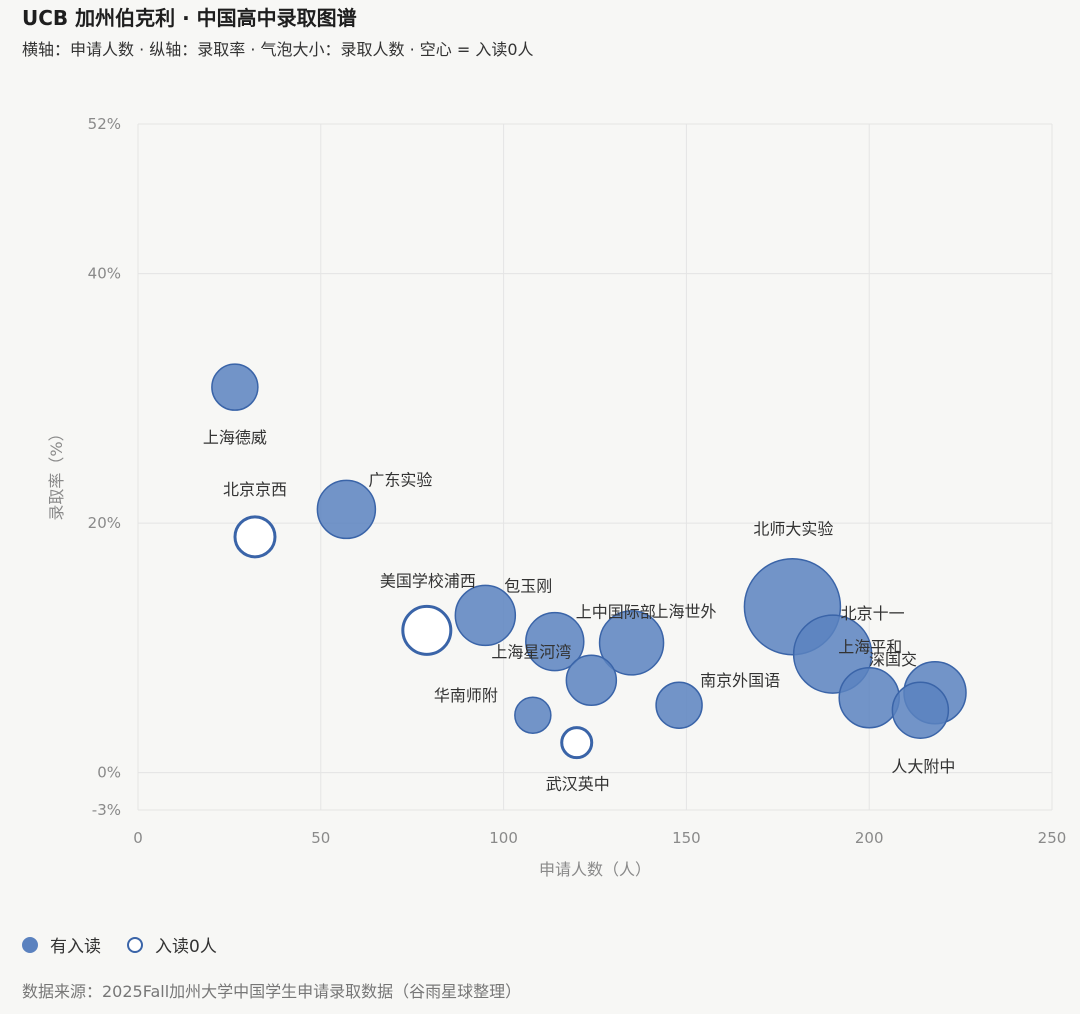 This screenshot has width=1080, height=1014. I want to click on bubble-label: 包玉刚, so click(528, 585).